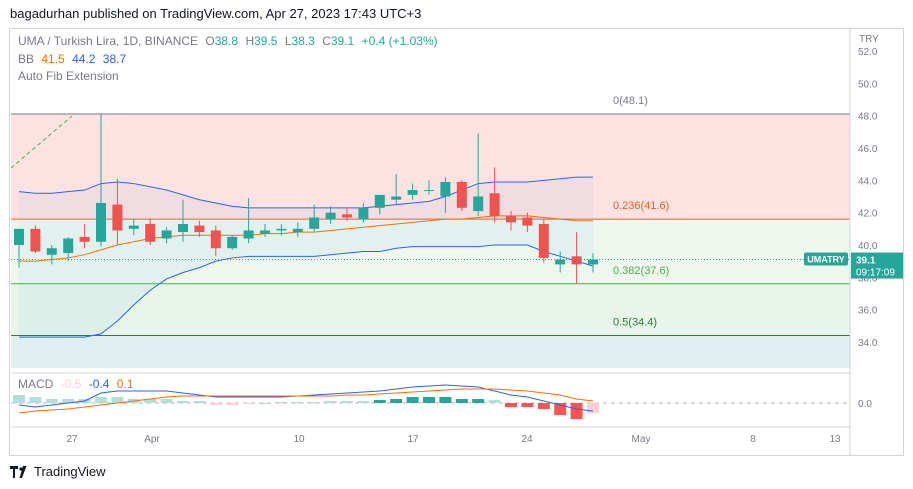  What do you see at coordinates (399, 41) in the screenshot?
I see `change-value: +0.4 (+1.03%)` at bounding box center [399, 41].